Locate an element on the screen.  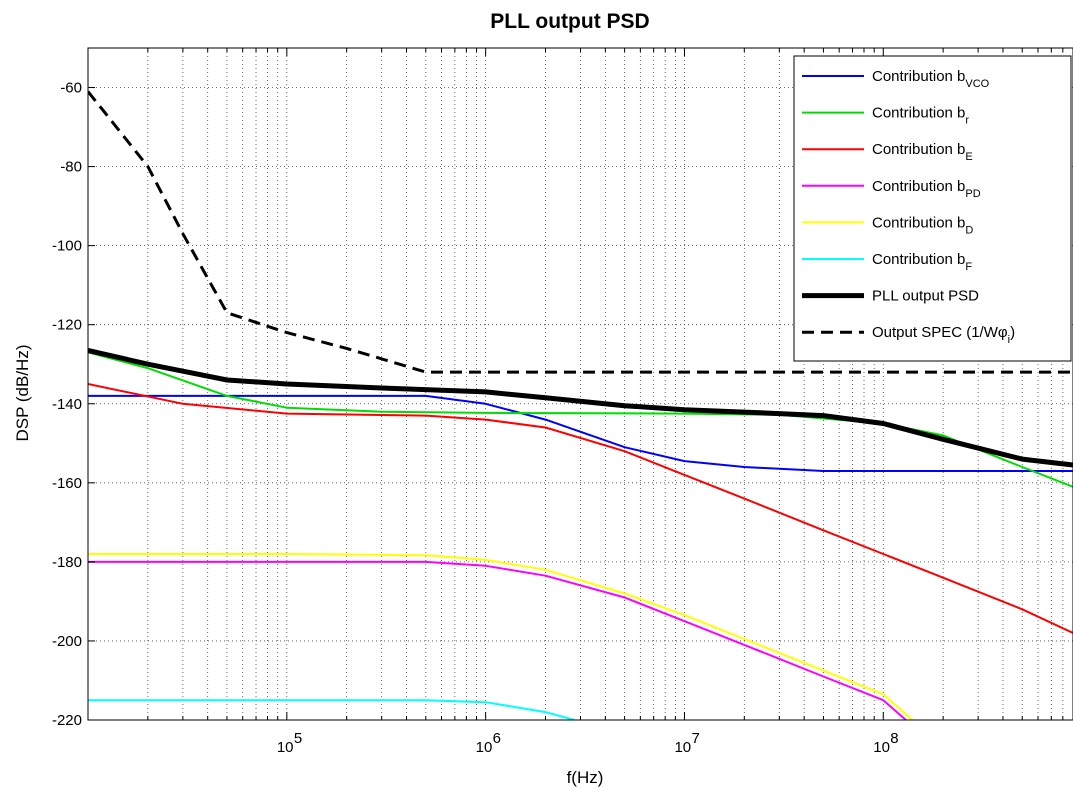
legend-label: Contribution bD is located at coordinates (922, 225).